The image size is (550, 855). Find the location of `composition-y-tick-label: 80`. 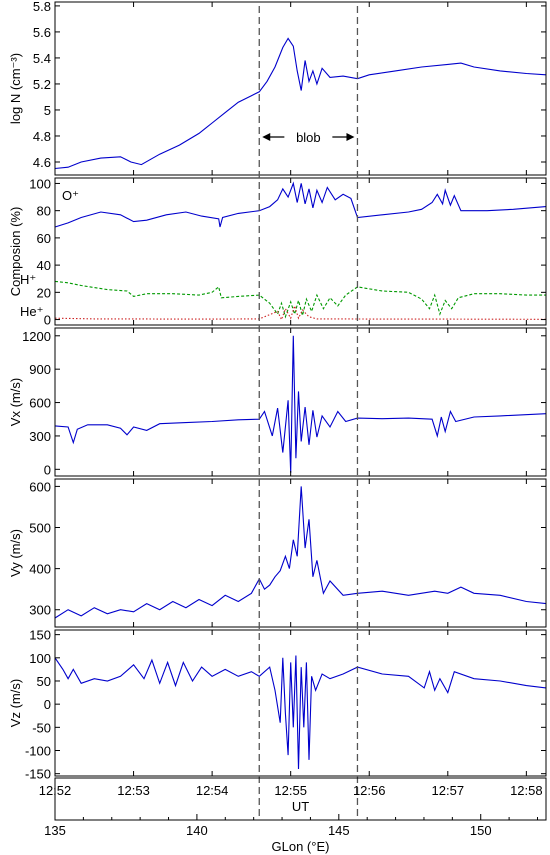

composition-y-tick-label: 80 is located at coordinates (44, 211).